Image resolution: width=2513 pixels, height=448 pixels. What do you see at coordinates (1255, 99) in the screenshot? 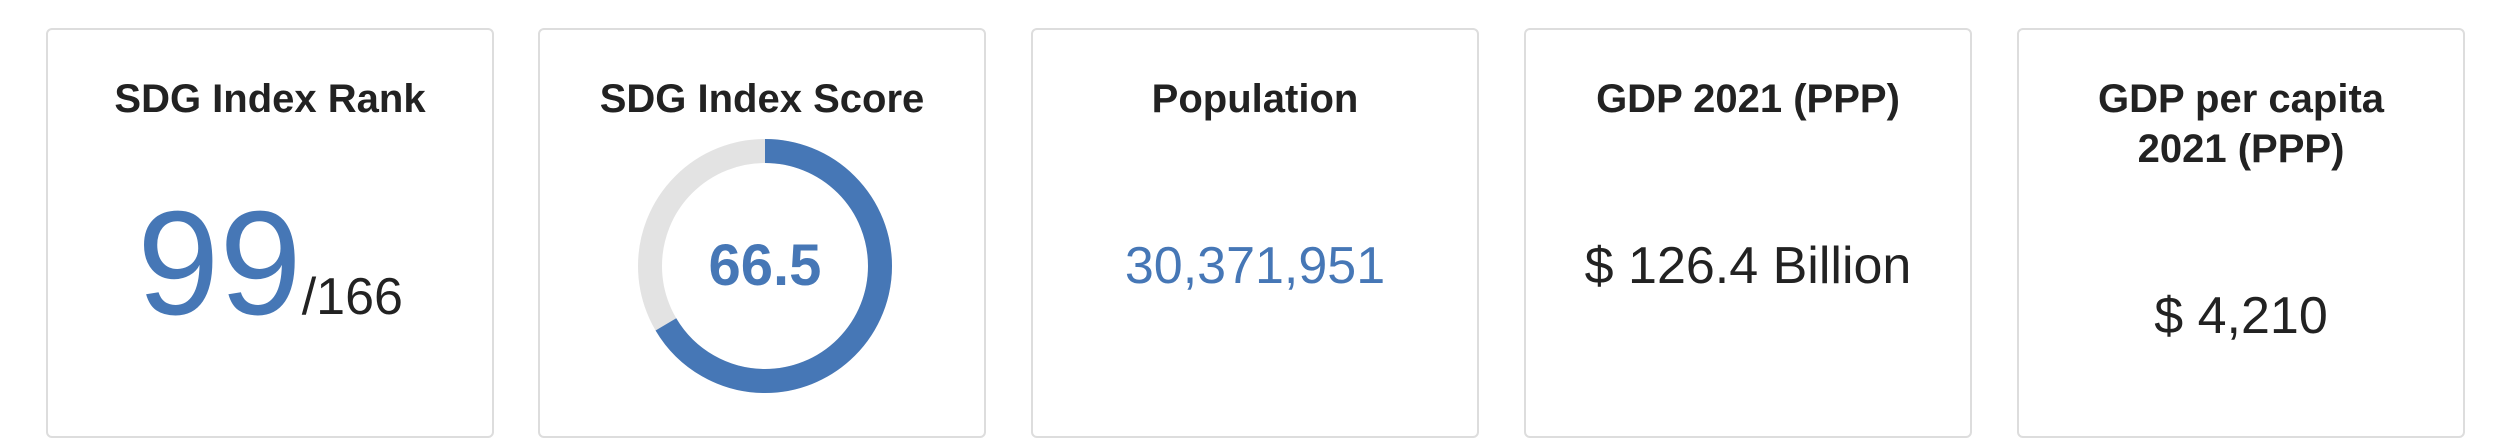
I see `population-title: Population` at bounding box center [1255, 99].